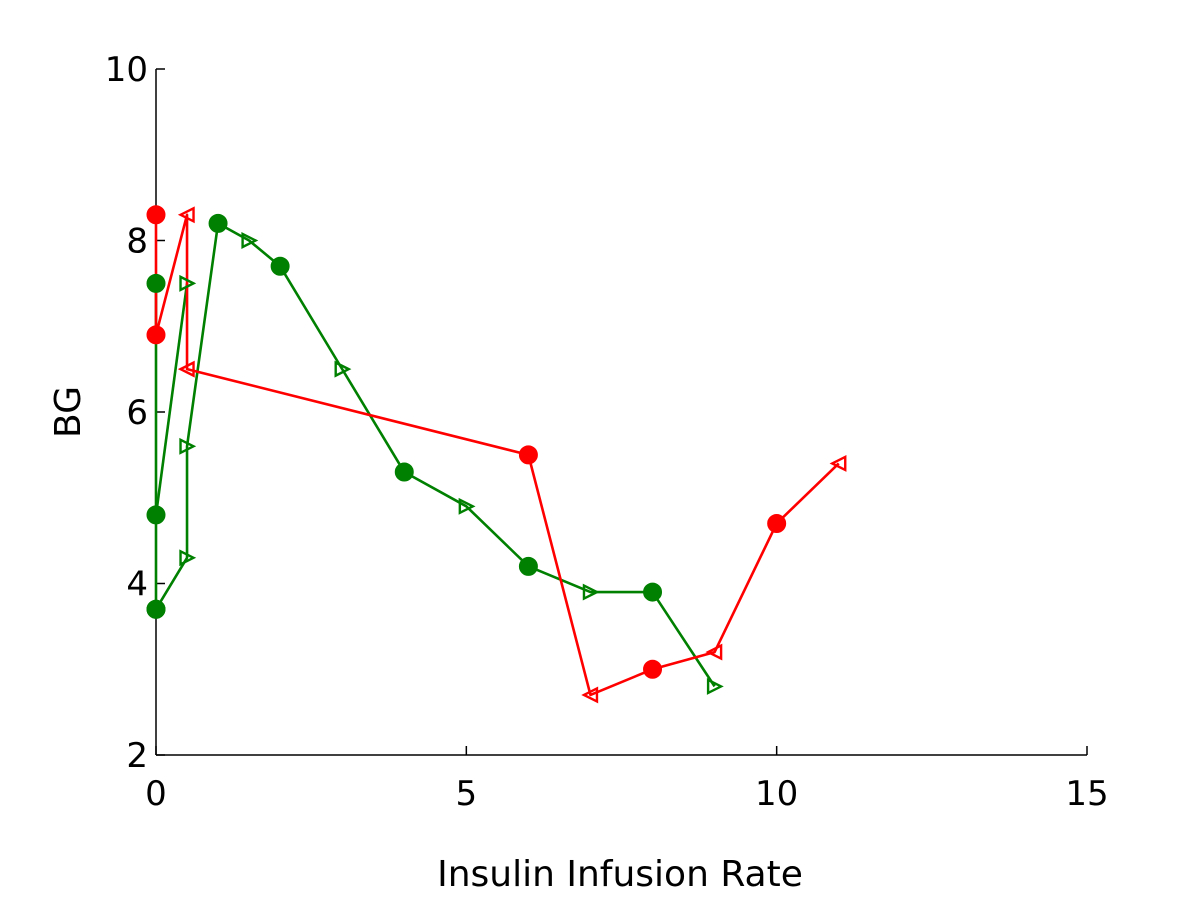 The image size is (1200, 901). Describe the element at coordinates (171, 399) in the screenshot. I see `series-1-segment` at that location.